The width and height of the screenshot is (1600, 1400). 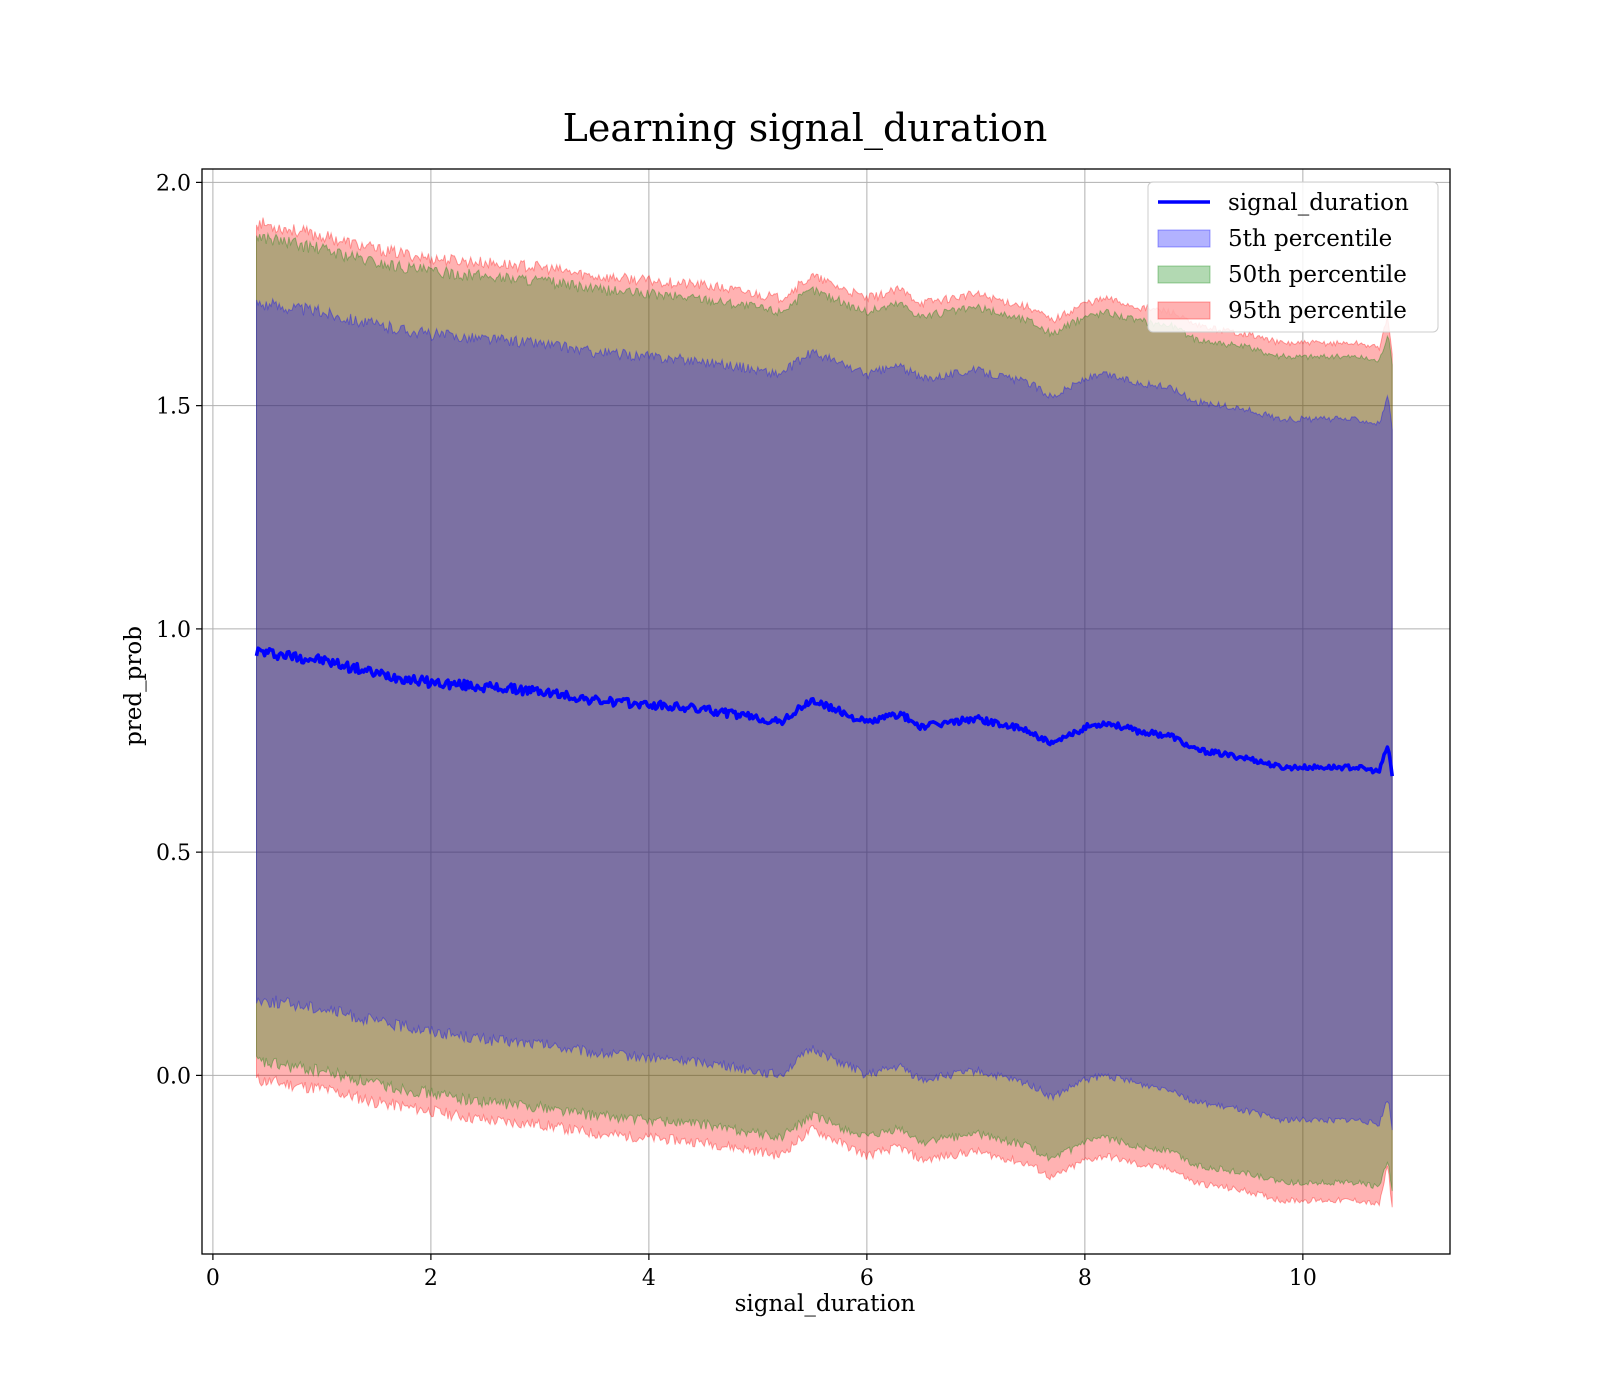 I want to click on x-axis-label: signal_duration, so click(x=825, y=1304).